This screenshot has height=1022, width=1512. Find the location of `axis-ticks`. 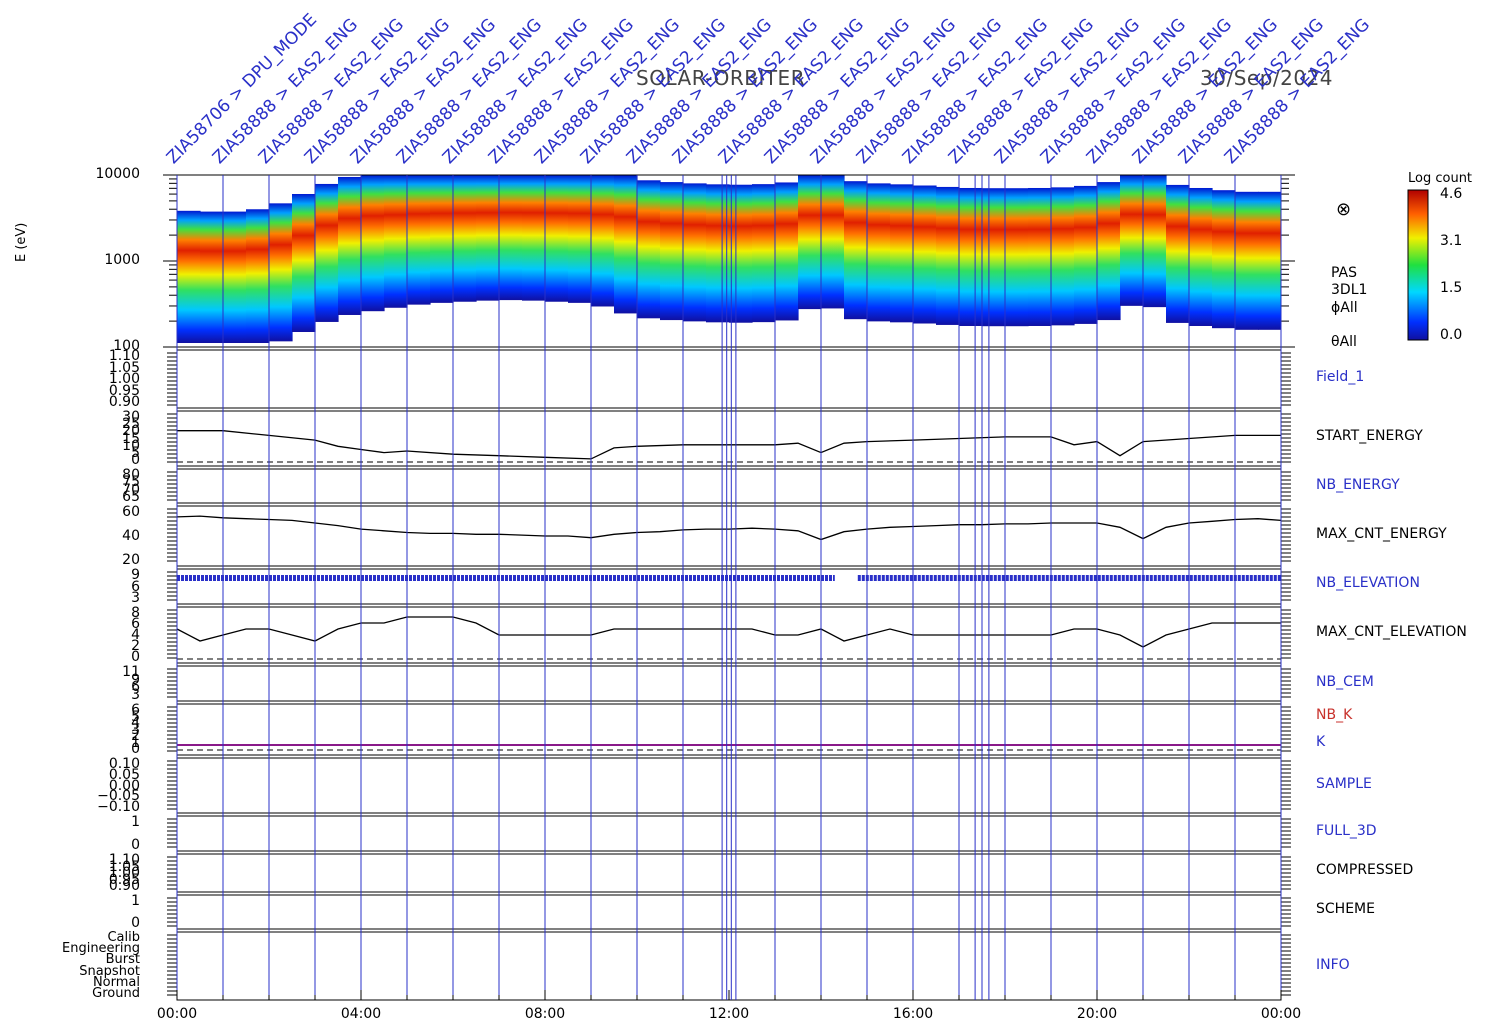

axis-ticks is located at coordinates (729, 995).